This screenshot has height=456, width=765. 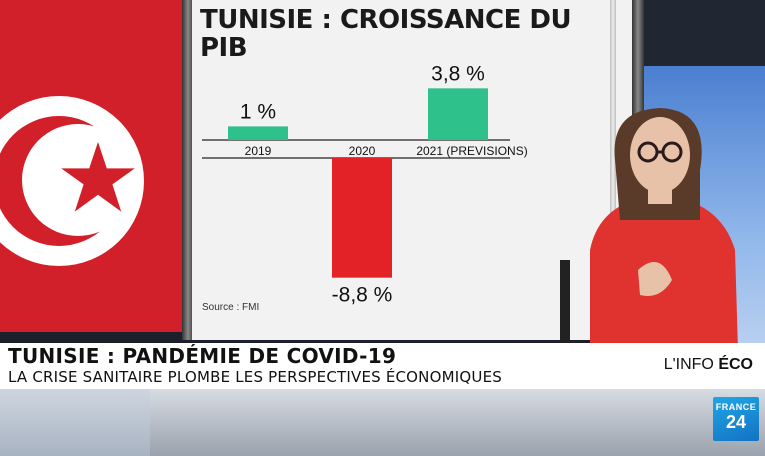 What do you see at coordinates (736, 407) in the screenshot?
I see `logo-name: FRANCE` at bounding box center [736, 407].